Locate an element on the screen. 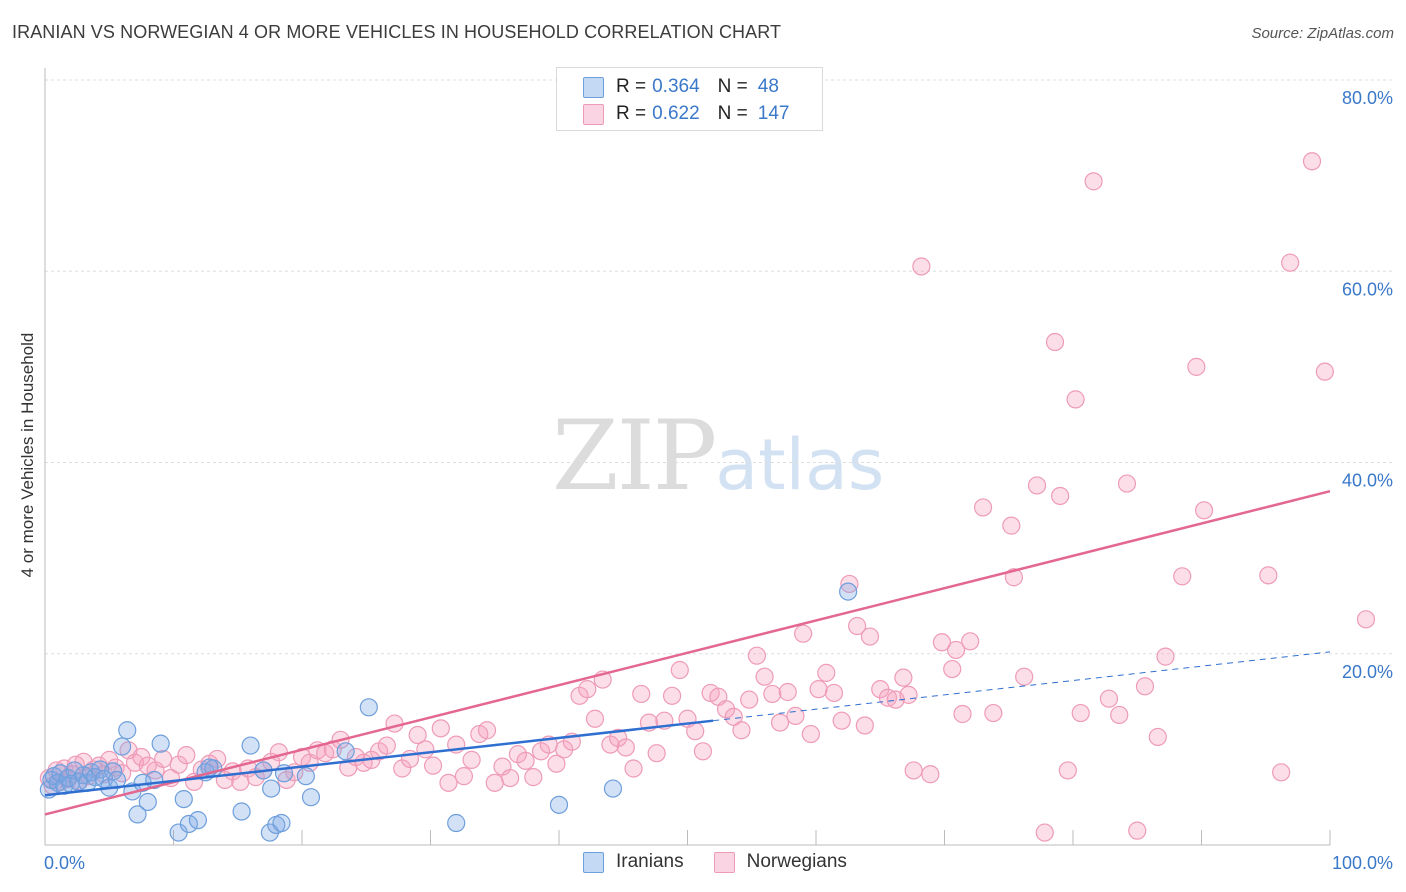 The width and height of the screenshot is (1406, 892). y-axis-label: 4 or more Vehicles in Household is located at coordinates (27, 455).